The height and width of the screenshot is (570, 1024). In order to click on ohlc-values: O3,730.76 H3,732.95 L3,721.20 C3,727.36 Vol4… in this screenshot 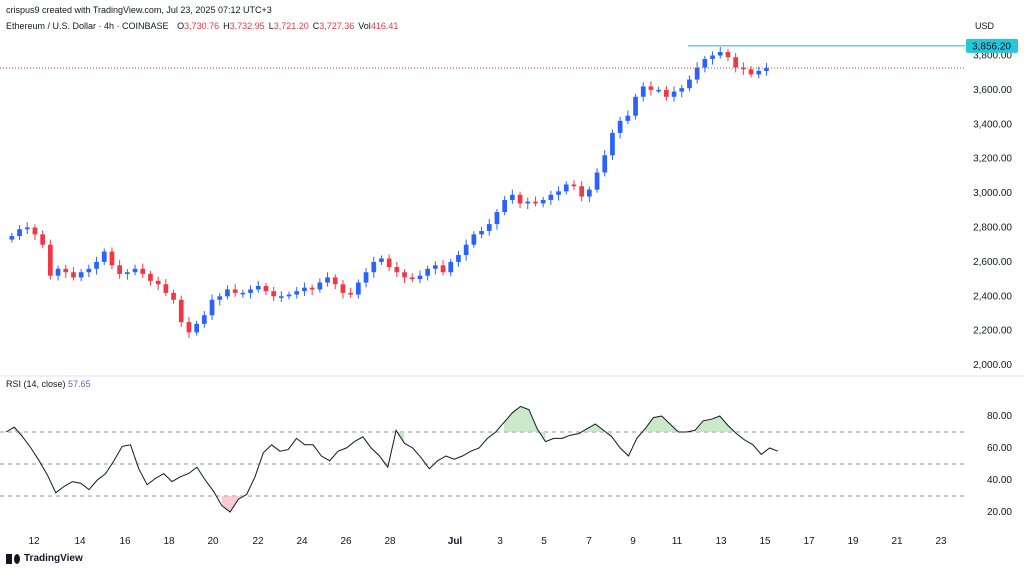, I will do `click(289, 26)`.